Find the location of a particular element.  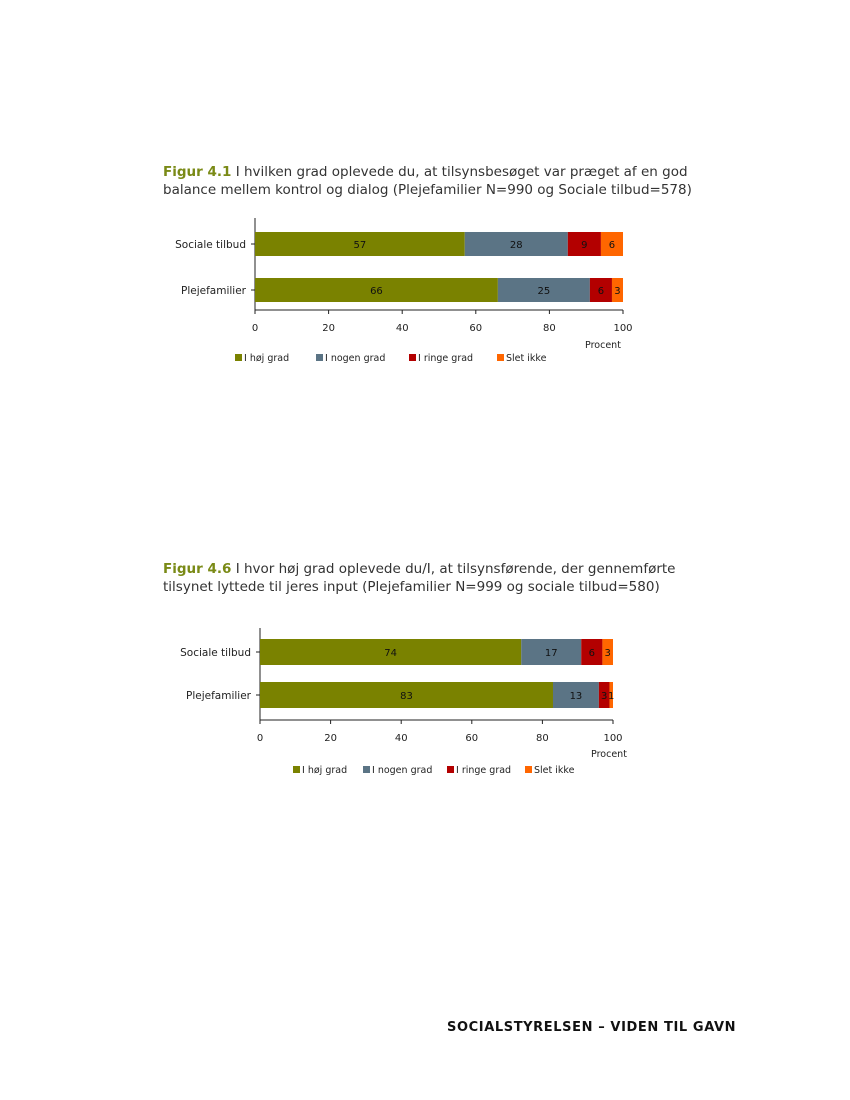

data-label: 1 is located at coordinates (611, 696).